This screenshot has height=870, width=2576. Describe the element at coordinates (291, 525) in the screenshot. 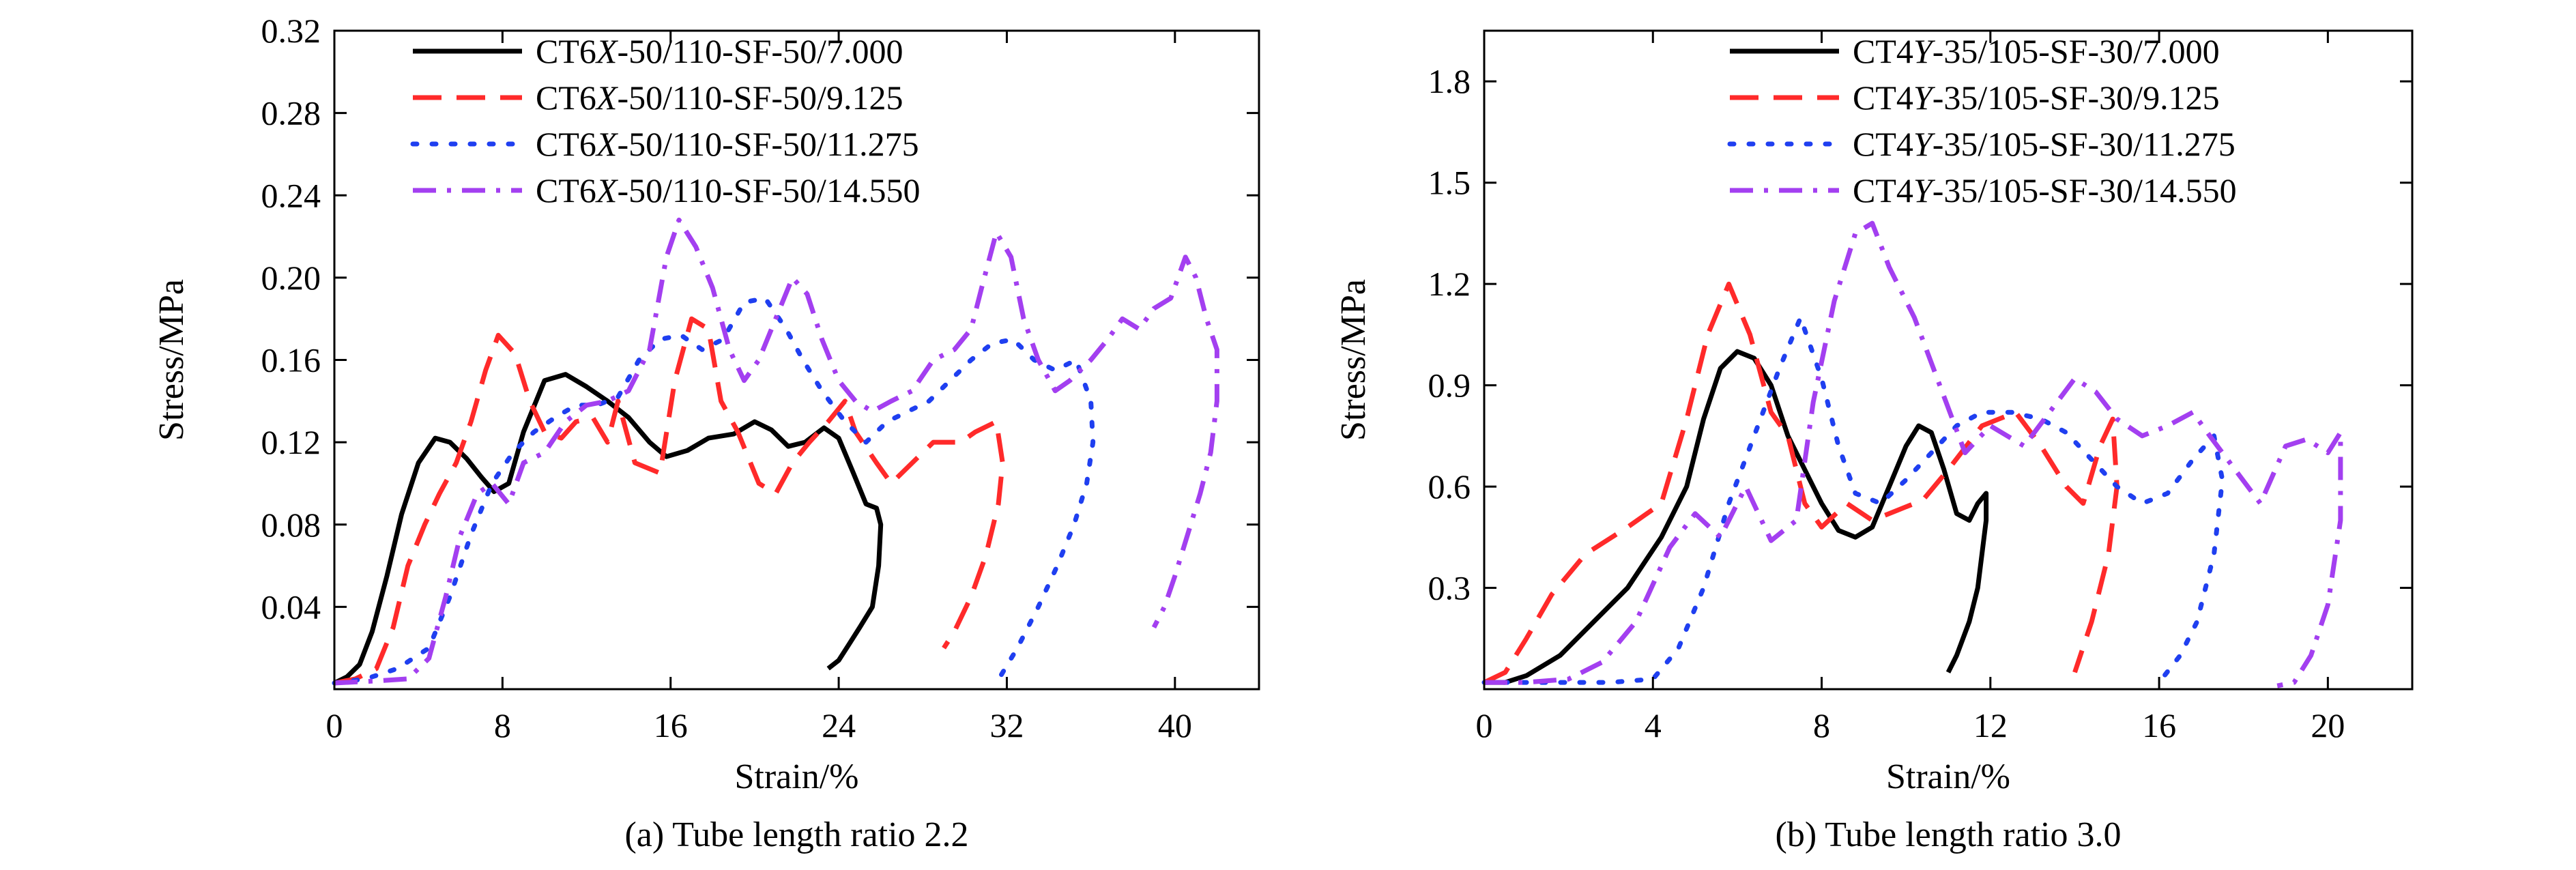

I see `y-tick-label: 0.08` at that location.